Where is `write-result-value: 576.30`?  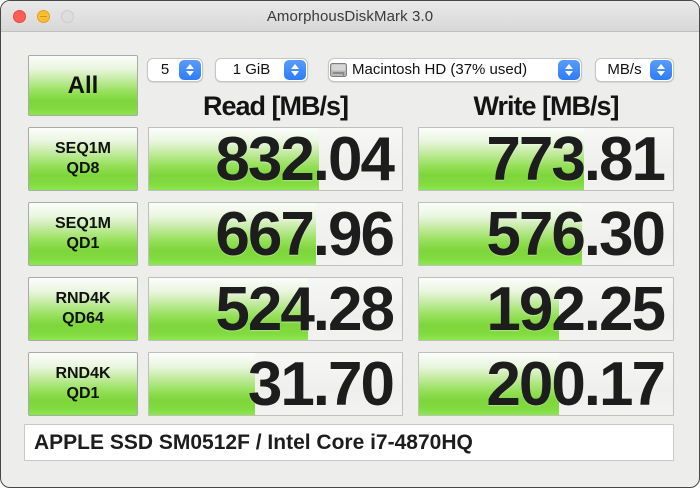 write-result-value: 576.30 is located at coordinates (576, 234).